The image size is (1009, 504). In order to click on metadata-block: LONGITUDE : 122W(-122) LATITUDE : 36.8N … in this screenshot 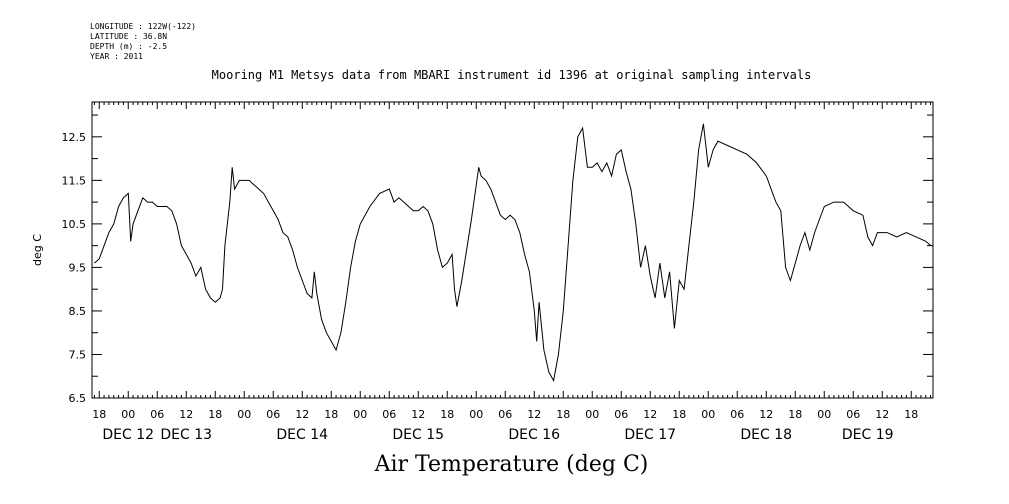, I will do `click(143, 42)`.